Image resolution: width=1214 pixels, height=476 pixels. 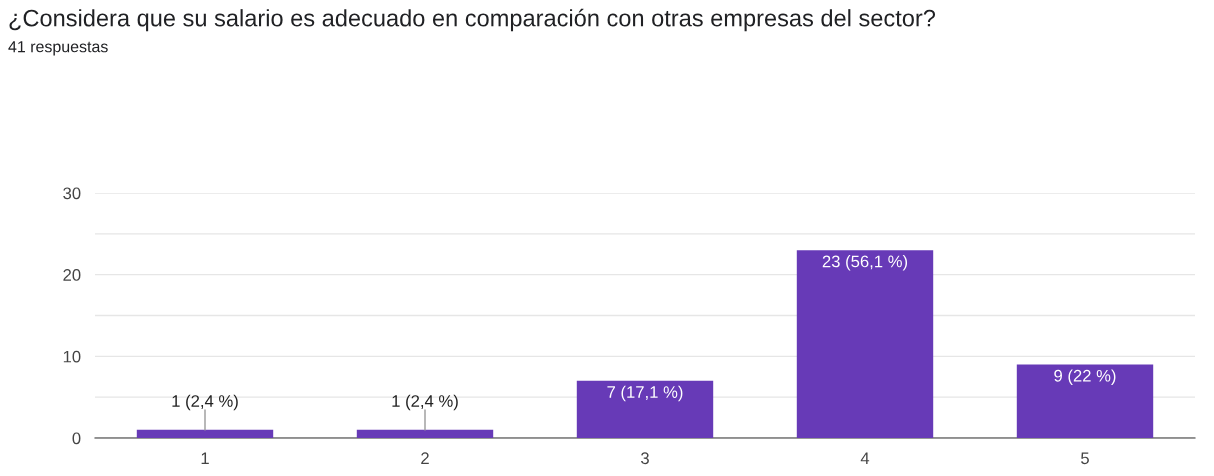 What do you see at coordinates (425, 458) in the screenshot?
I see `x-tick-label: 2` at bounding box center [425, 458].